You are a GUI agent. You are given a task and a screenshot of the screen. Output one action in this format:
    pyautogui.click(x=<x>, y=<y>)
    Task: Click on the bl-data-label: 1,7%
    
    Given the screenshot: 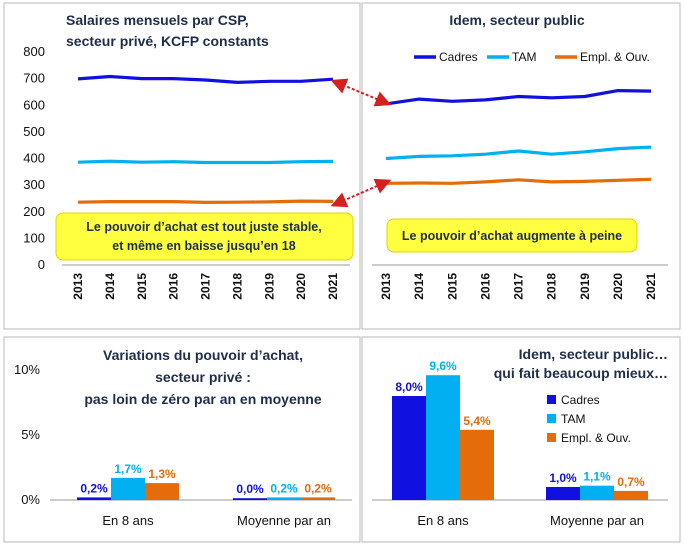 What is the action you would take?
    pyautogui.click(x=128, y=469)
    